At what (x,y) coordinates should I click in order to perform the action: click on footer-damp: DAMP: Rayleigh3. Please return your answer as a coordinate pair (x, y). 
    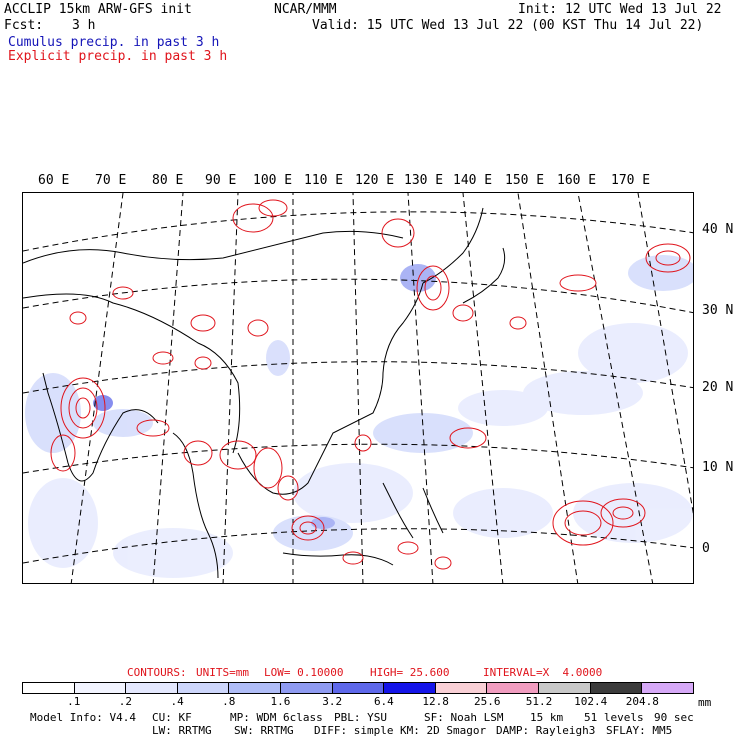
    Looking at the image, I should click on (546, 730).